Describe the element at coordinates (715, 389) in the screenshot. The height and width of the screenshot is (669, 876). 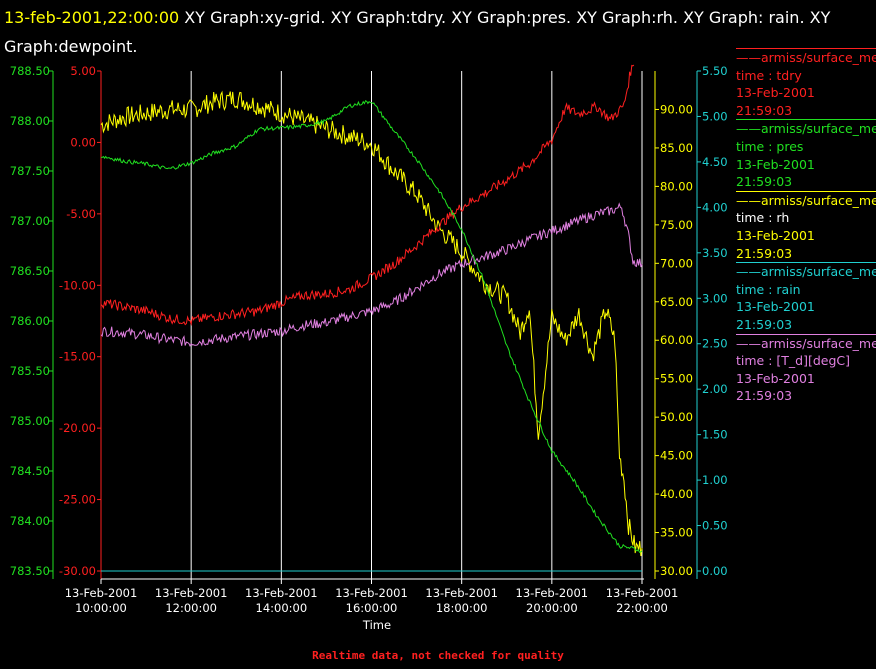
I see `rain-tick-label: 2.00` at that location.